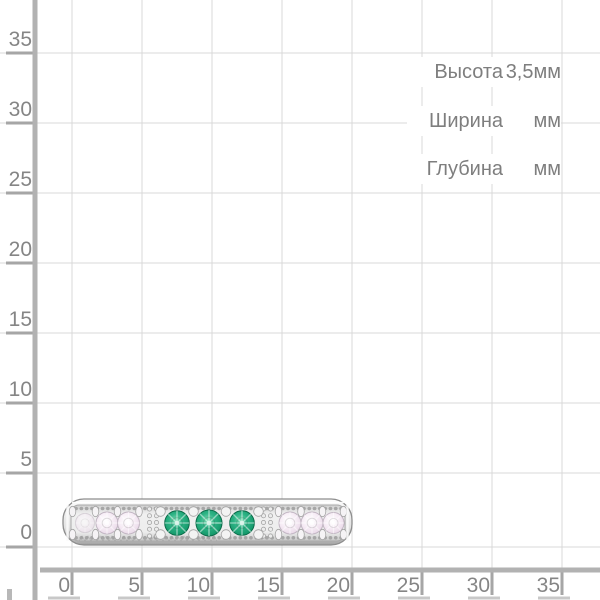 This screenshot has height=600, width=600. What do you see at coordinates (20, 109) in the screenshot?
I see `y-axis-label: 30` at bounding box center [20, 109].